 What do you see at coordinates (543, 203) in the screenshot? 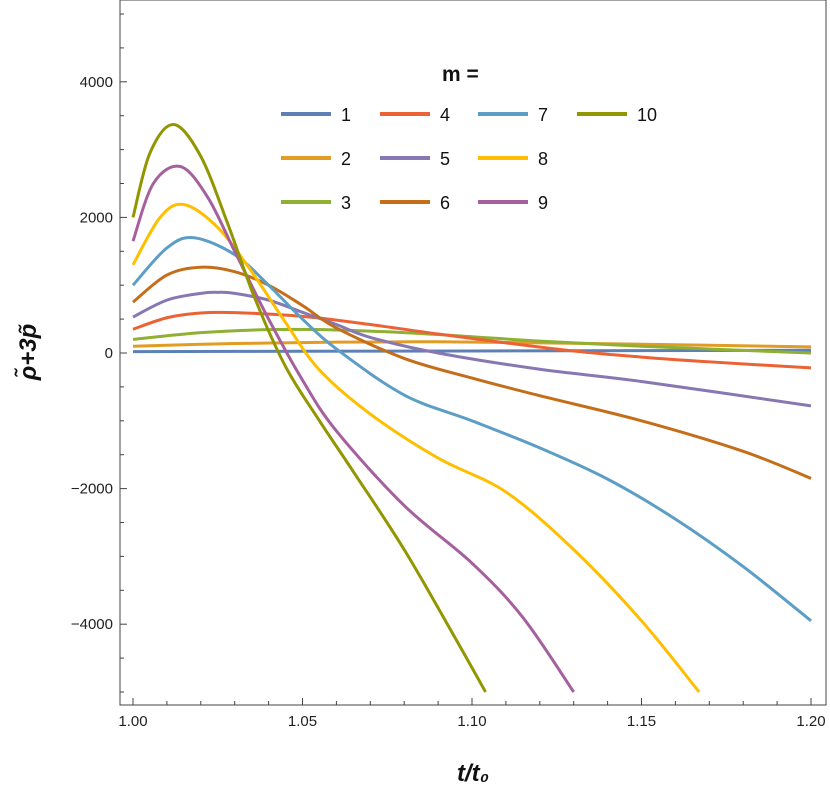
I see `legend-label-m-9: 9` at bounding box center [543, 203].